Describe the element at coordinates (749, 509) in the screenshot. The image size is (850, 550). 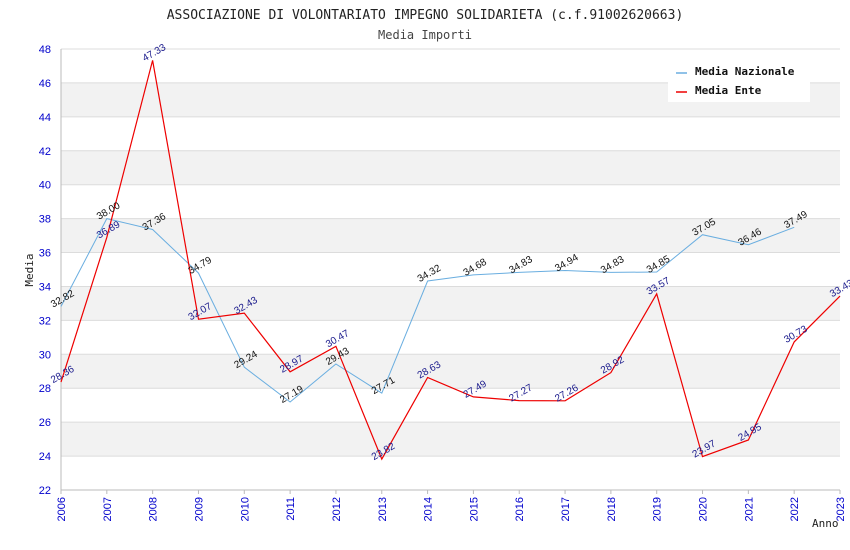
I see `x-tick-label: 2021` at that location.